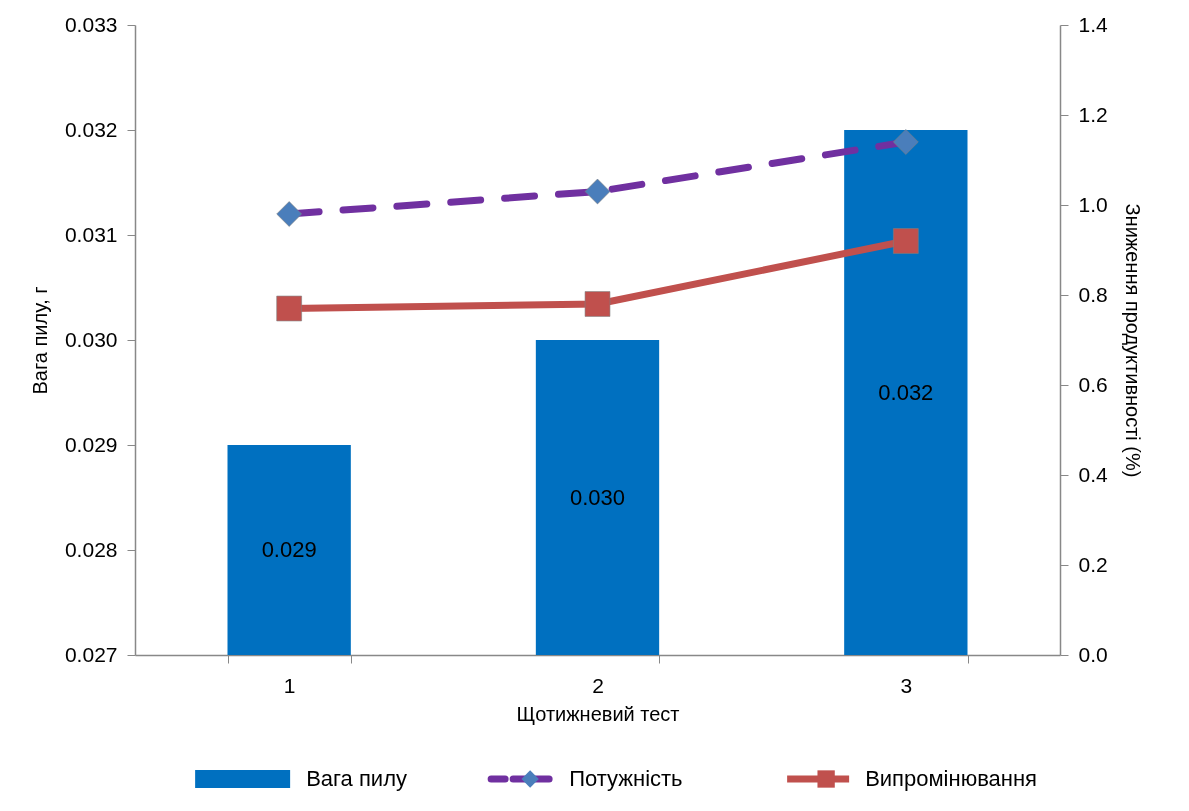  What do you see at coordinates (91, 549) in the screenshot?
I see `y-tick-label: 0.028` at bounding box center [91, 549].